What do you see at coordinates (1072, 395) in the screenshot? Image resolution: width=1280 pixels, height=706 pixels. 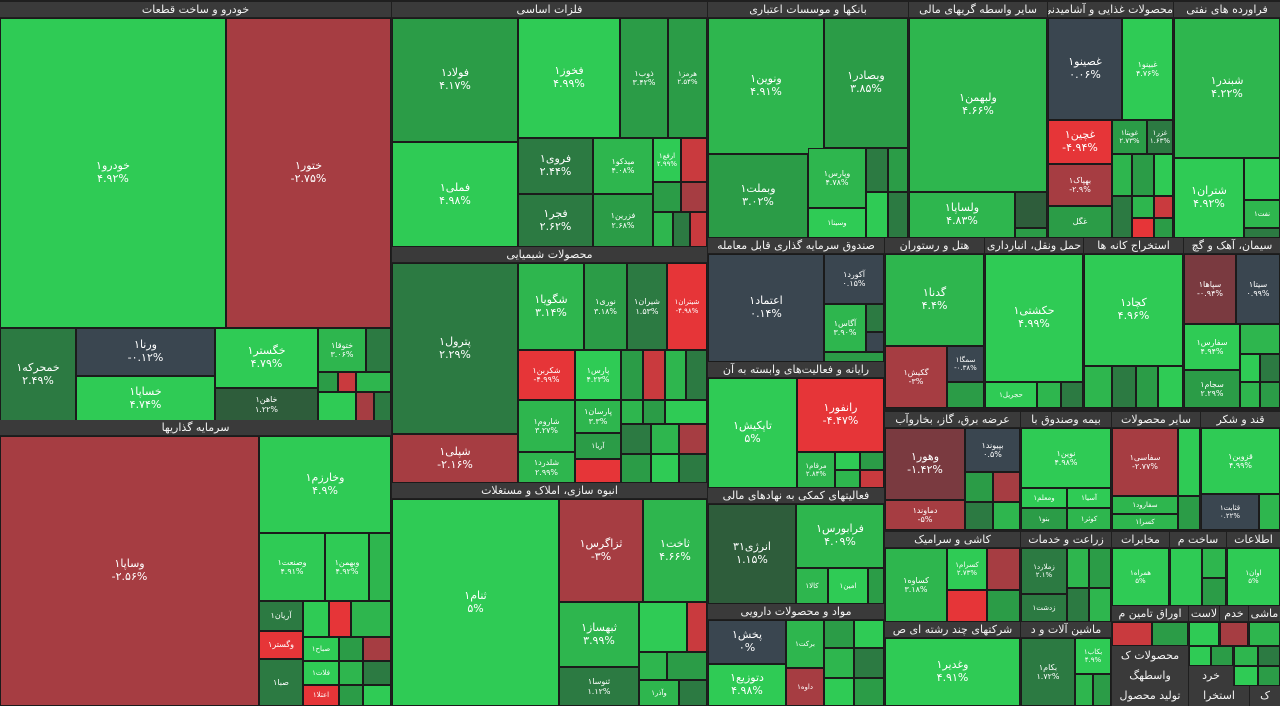 I see `tile-haml-s2` at bounding box center [1072, 395].